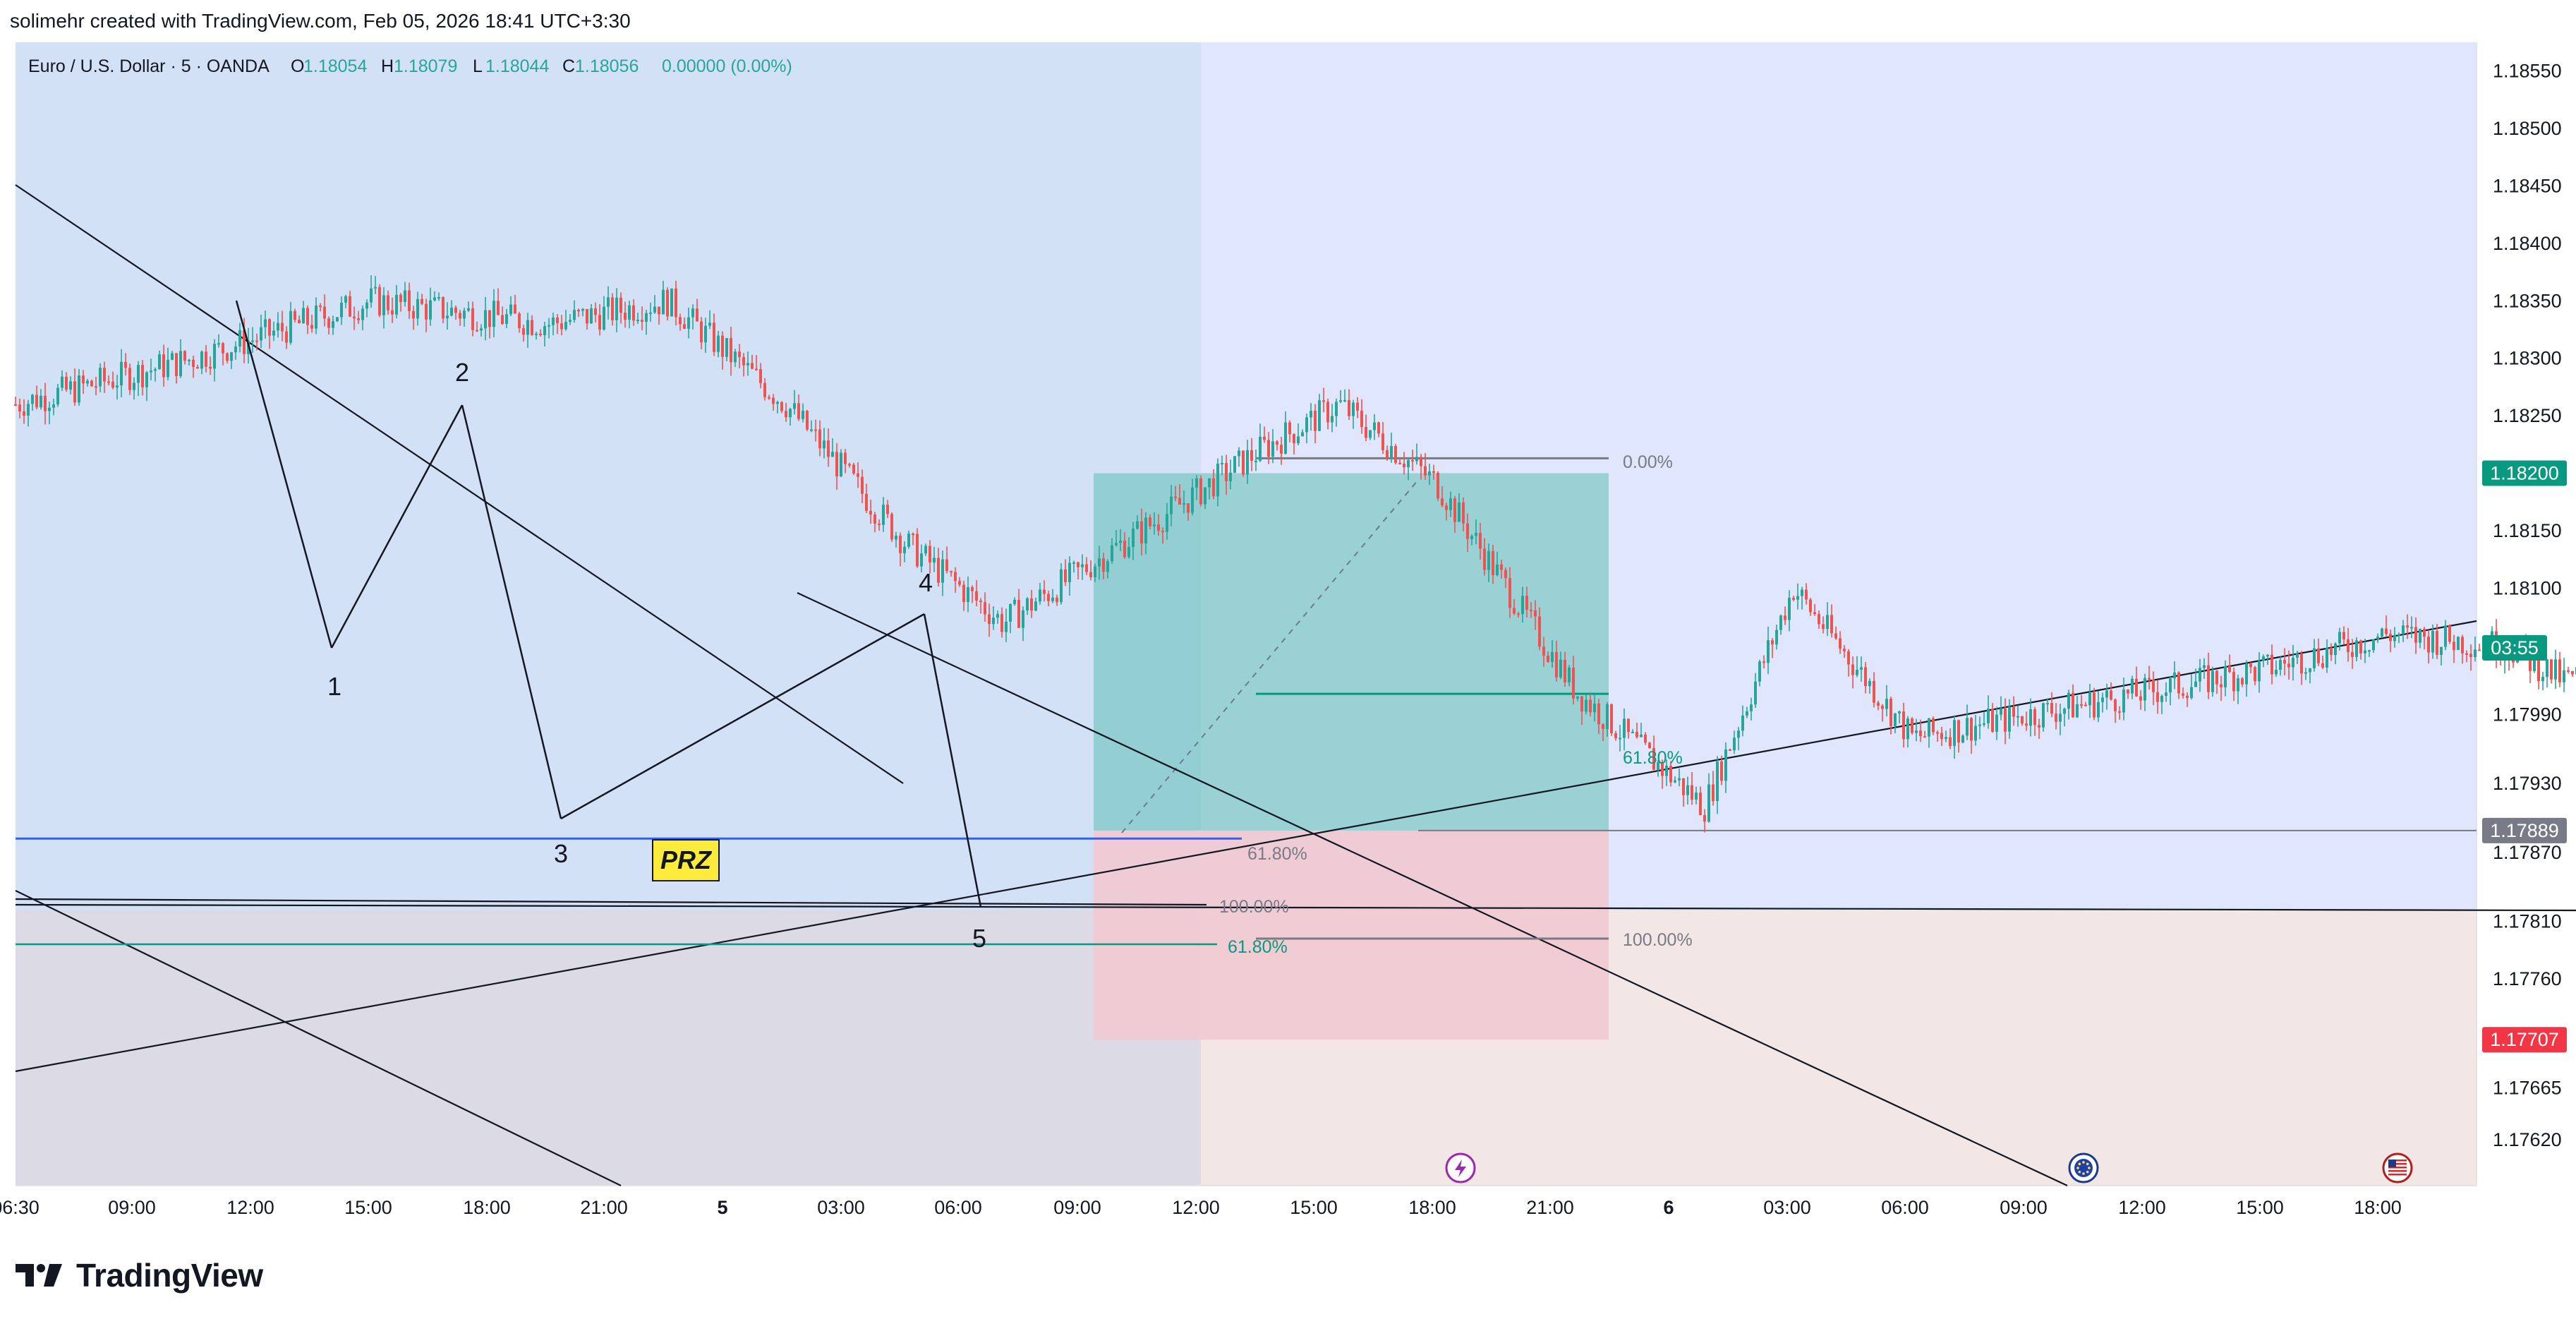 The width and height of the screenshot is (2576, 1319). What do you see at coordinates (953, 761) in the screenshot?
I see `wave-line` at bounding box center [953, 761].